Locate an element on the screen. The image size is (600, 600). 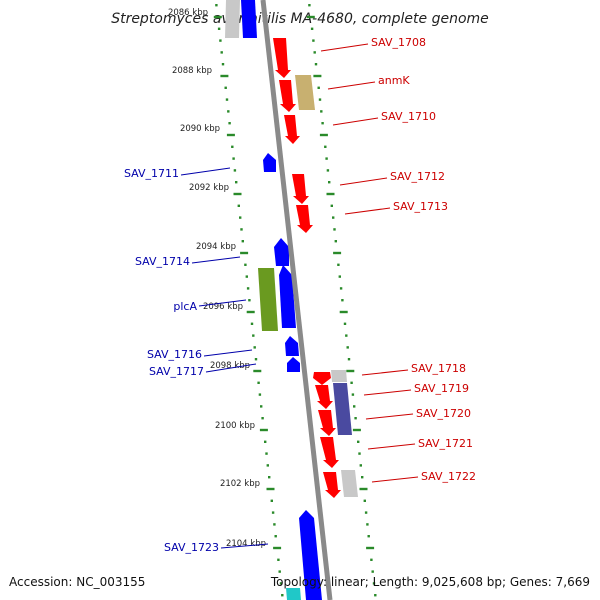
label-sav-1720: SAV_1720 is located at coordinates (443, 413).